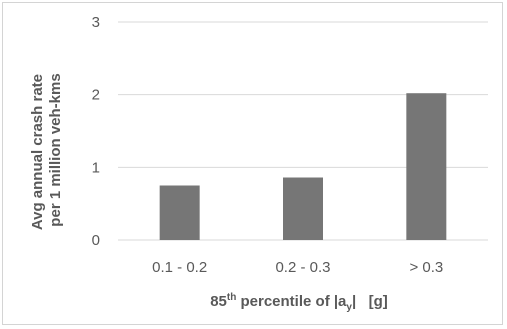 This screenshot has width=507, height=329. Describe the element at coordinates (96, 167) in the screenshot. I see `y-tick-label: 1` at that location.